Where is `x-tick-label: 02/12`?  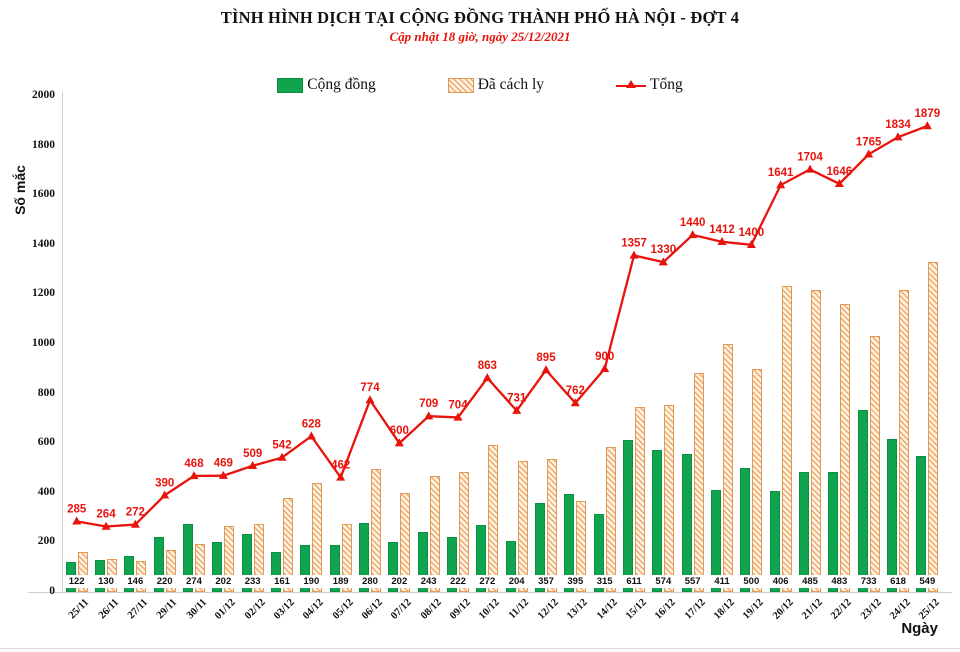 x-tick-label: 02/12 is located at coordinates (255, 609).